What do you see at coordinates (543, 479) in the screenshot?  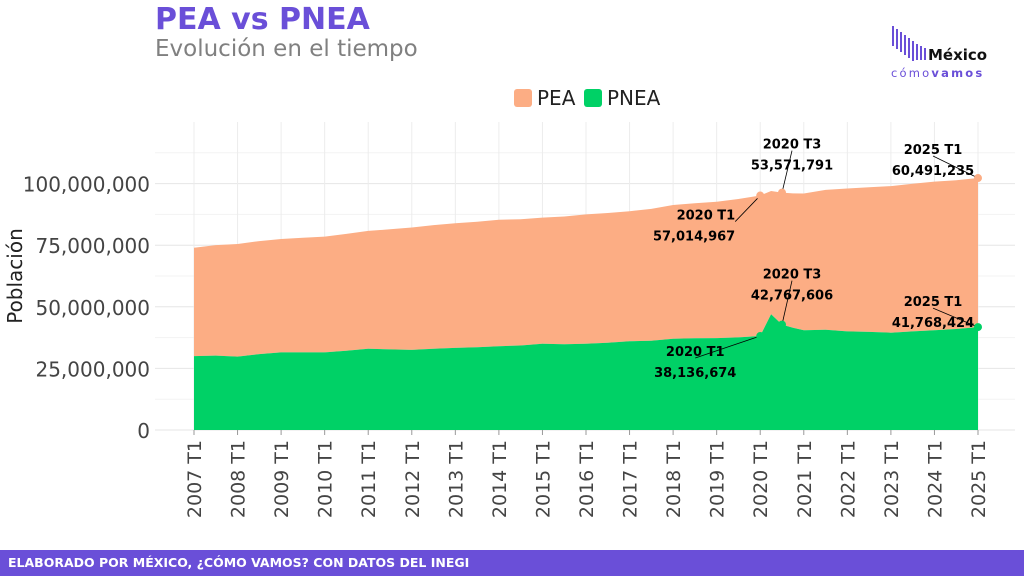 I see `x-tick-label: 2015 T1` at bounding box center [543, 479].